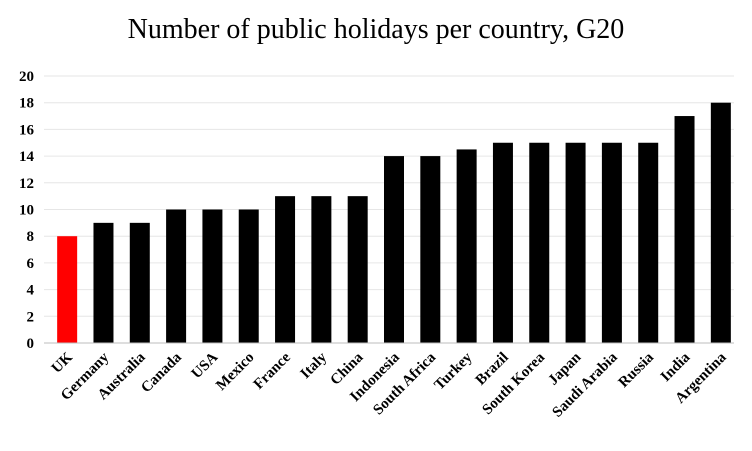 Image resolution: width=752 pixels, height=451 pixels. Describe the element at coordinates (321, 269) in the screenshot. I see `bar-italy` at that location.